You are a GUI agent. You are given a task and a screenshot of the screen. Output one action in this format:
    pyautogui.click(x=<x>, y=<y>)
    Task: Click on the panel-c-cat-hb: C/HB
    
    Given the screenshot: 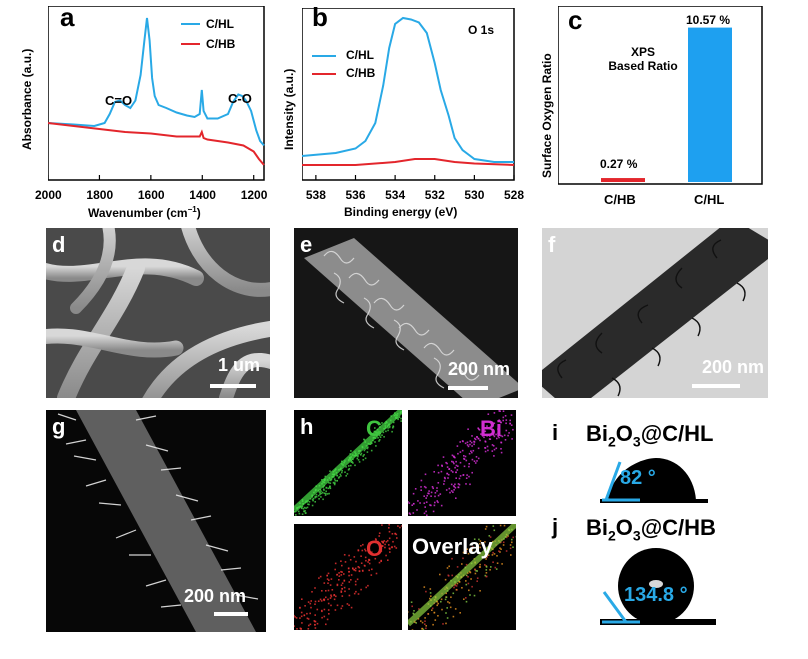 What is the action you would take?
    pyautogui.click(x=620, y=199)
    